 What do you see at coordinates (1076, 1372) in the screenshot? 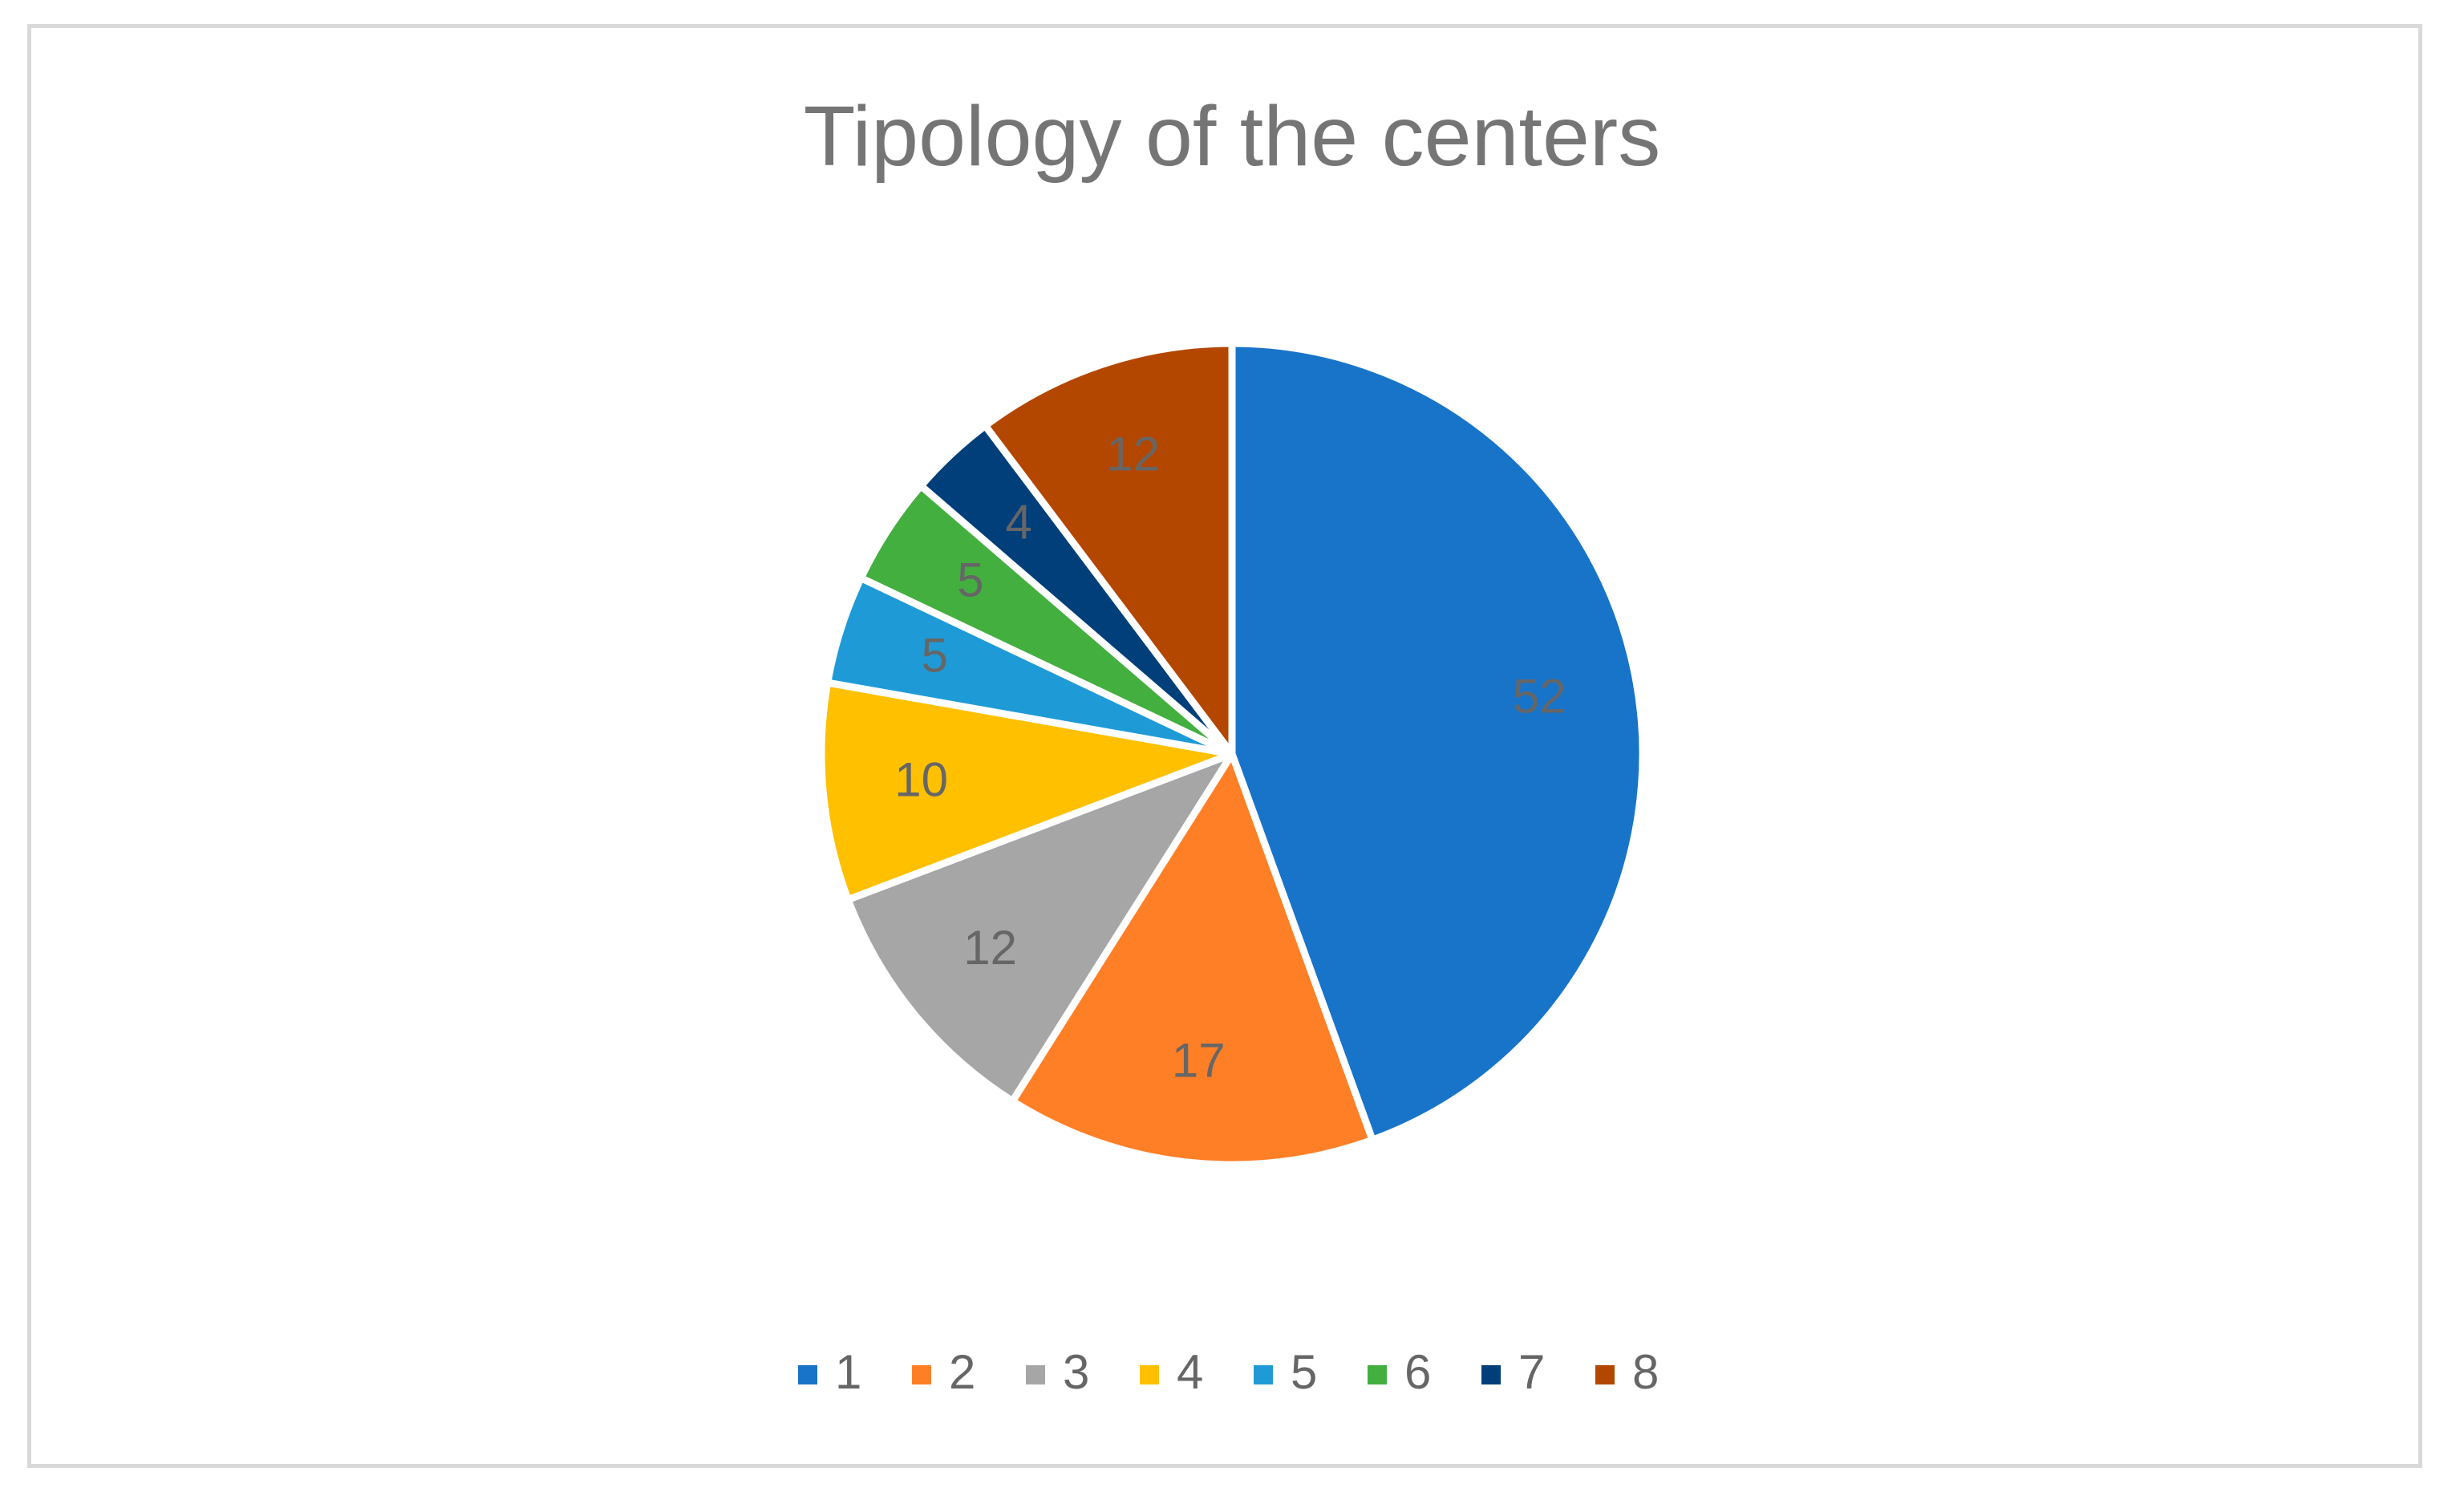
I see `legend-label-3: 3` at bounding box center [1076, 1372].